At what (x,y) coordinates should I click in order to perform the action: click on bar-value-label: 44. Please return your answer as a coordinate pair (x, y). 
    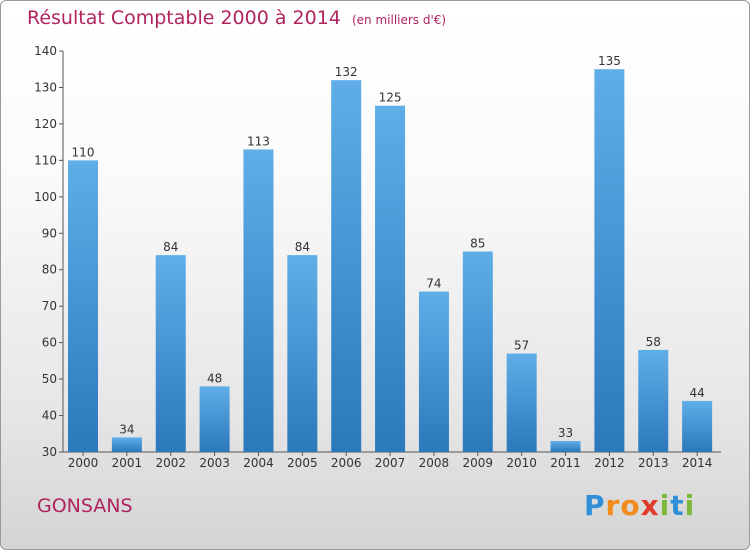
    Looking at the image, I should click on (696, 393).